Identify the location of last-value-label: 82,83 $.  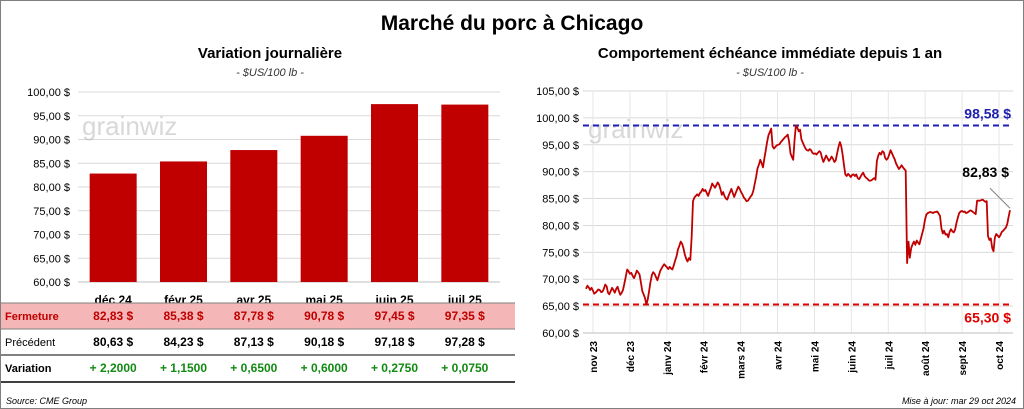
(985, 172).